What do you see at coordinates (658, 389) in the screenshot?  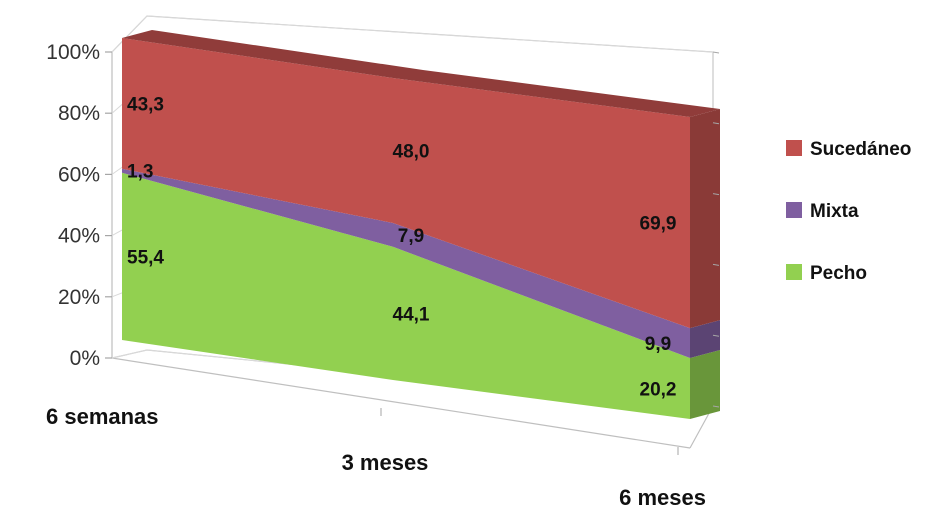 I see `data-label: 20,2` at bounding box center [658, 389].